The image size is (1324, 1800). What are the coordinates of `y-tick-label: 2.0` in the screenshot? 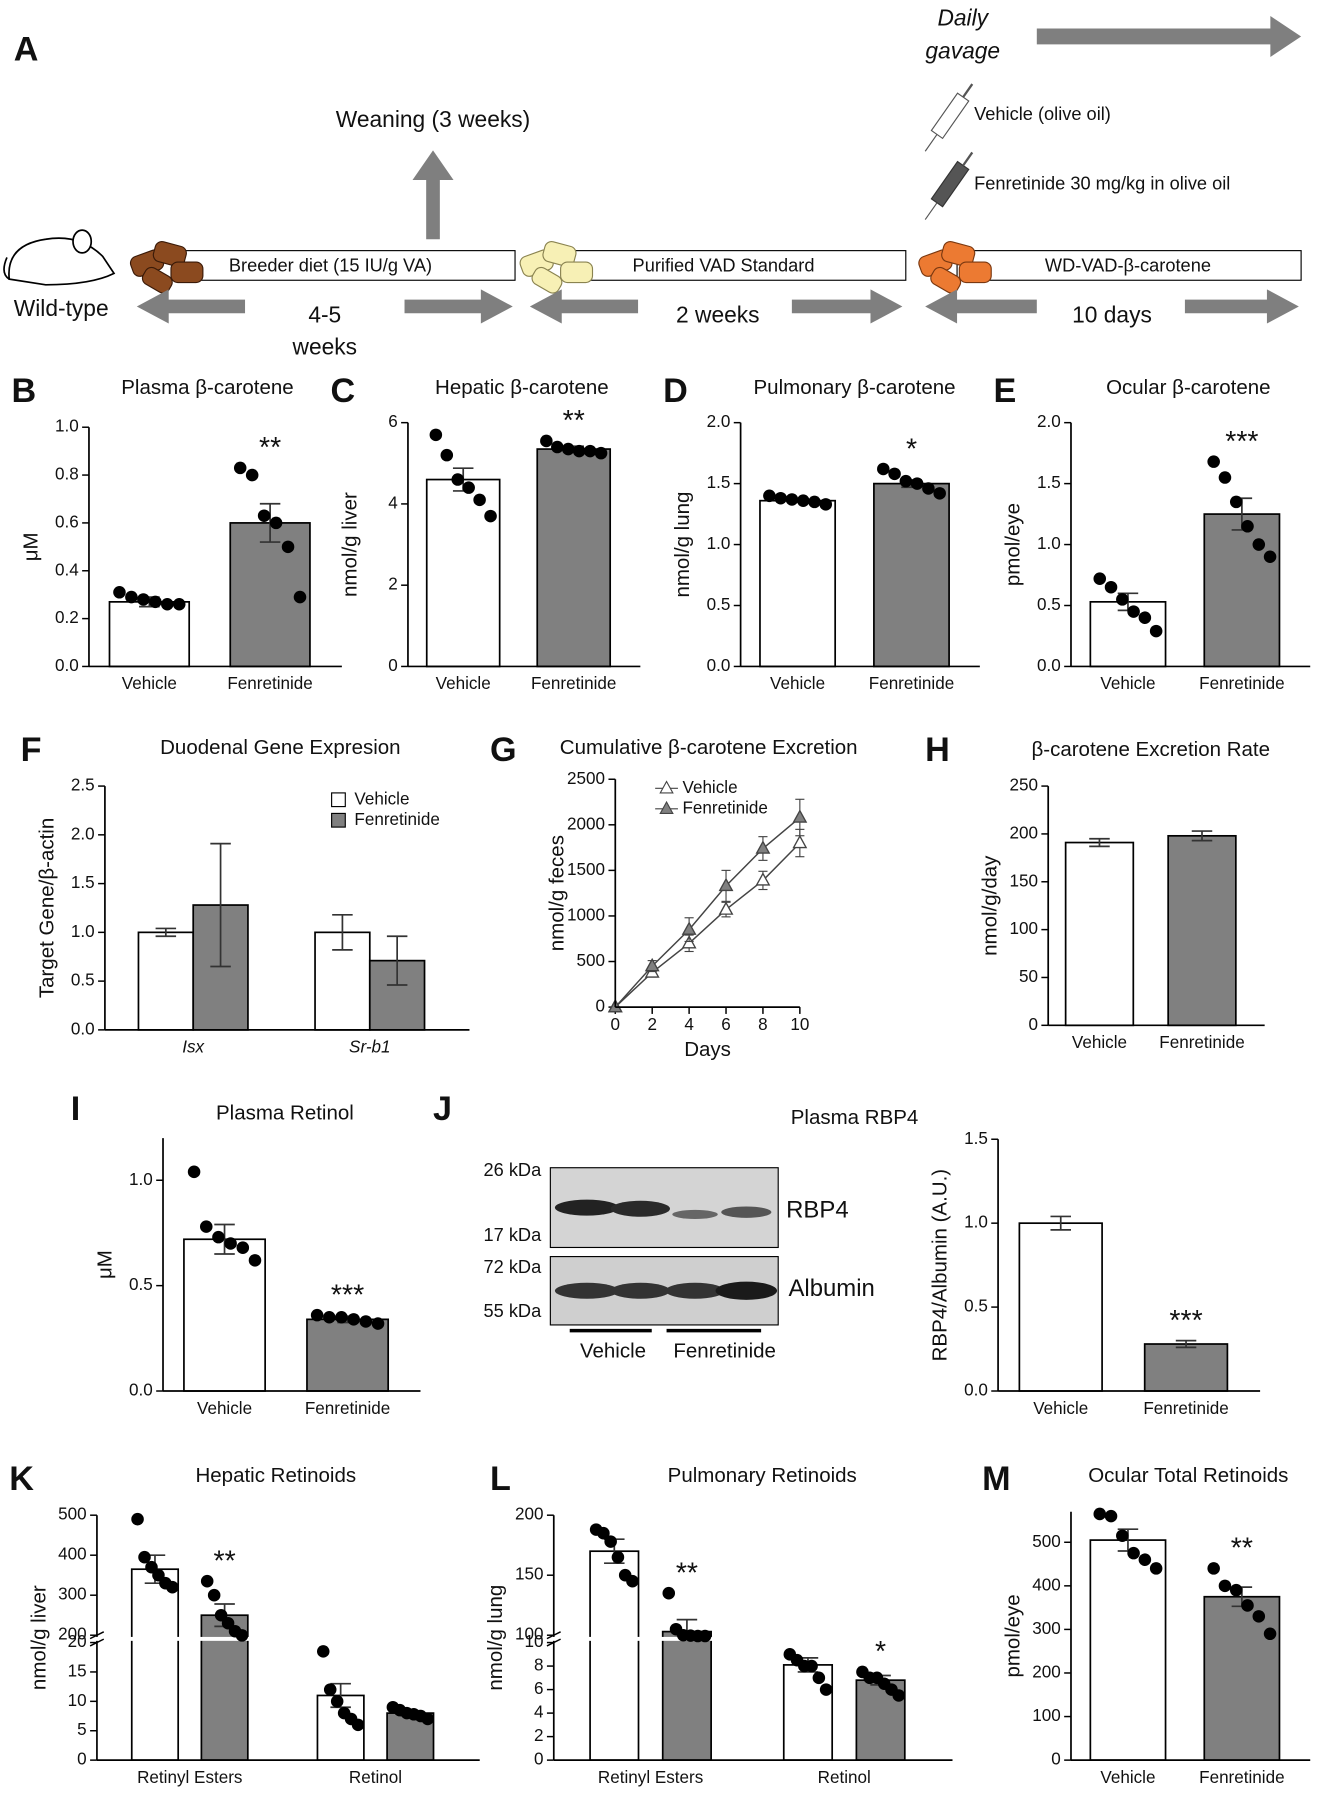 It's located at (83, 833).